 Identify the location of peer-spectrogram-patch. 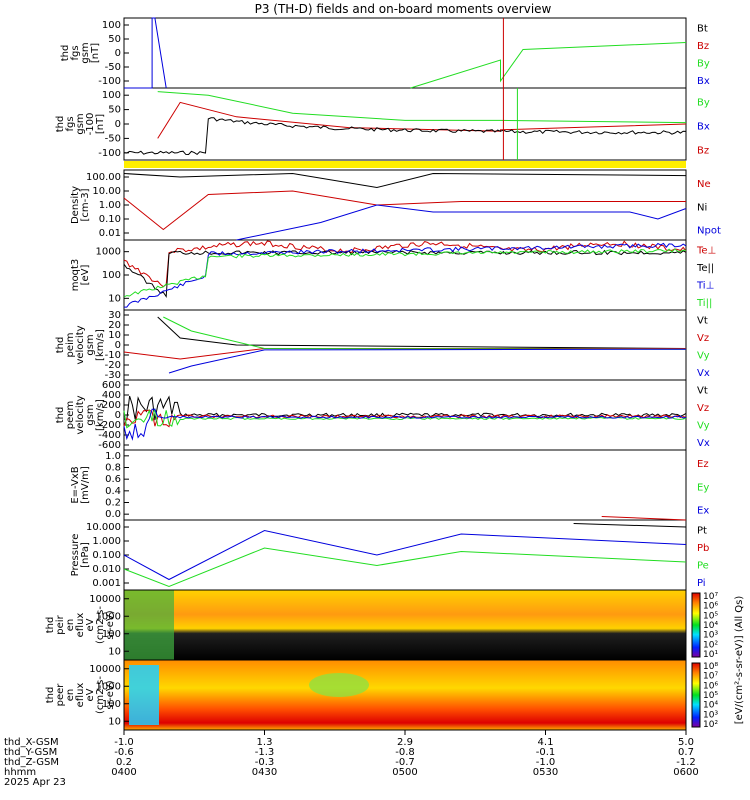
(339, 685).